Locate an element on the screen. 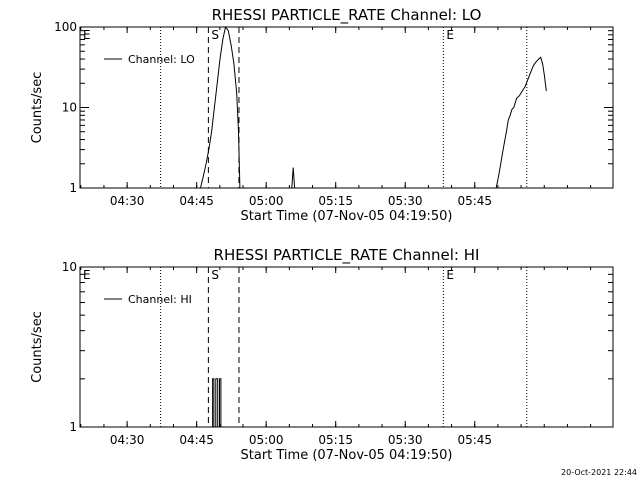  chart-1-x-tick-label: 05:30 is located at coordinates (405, 201).